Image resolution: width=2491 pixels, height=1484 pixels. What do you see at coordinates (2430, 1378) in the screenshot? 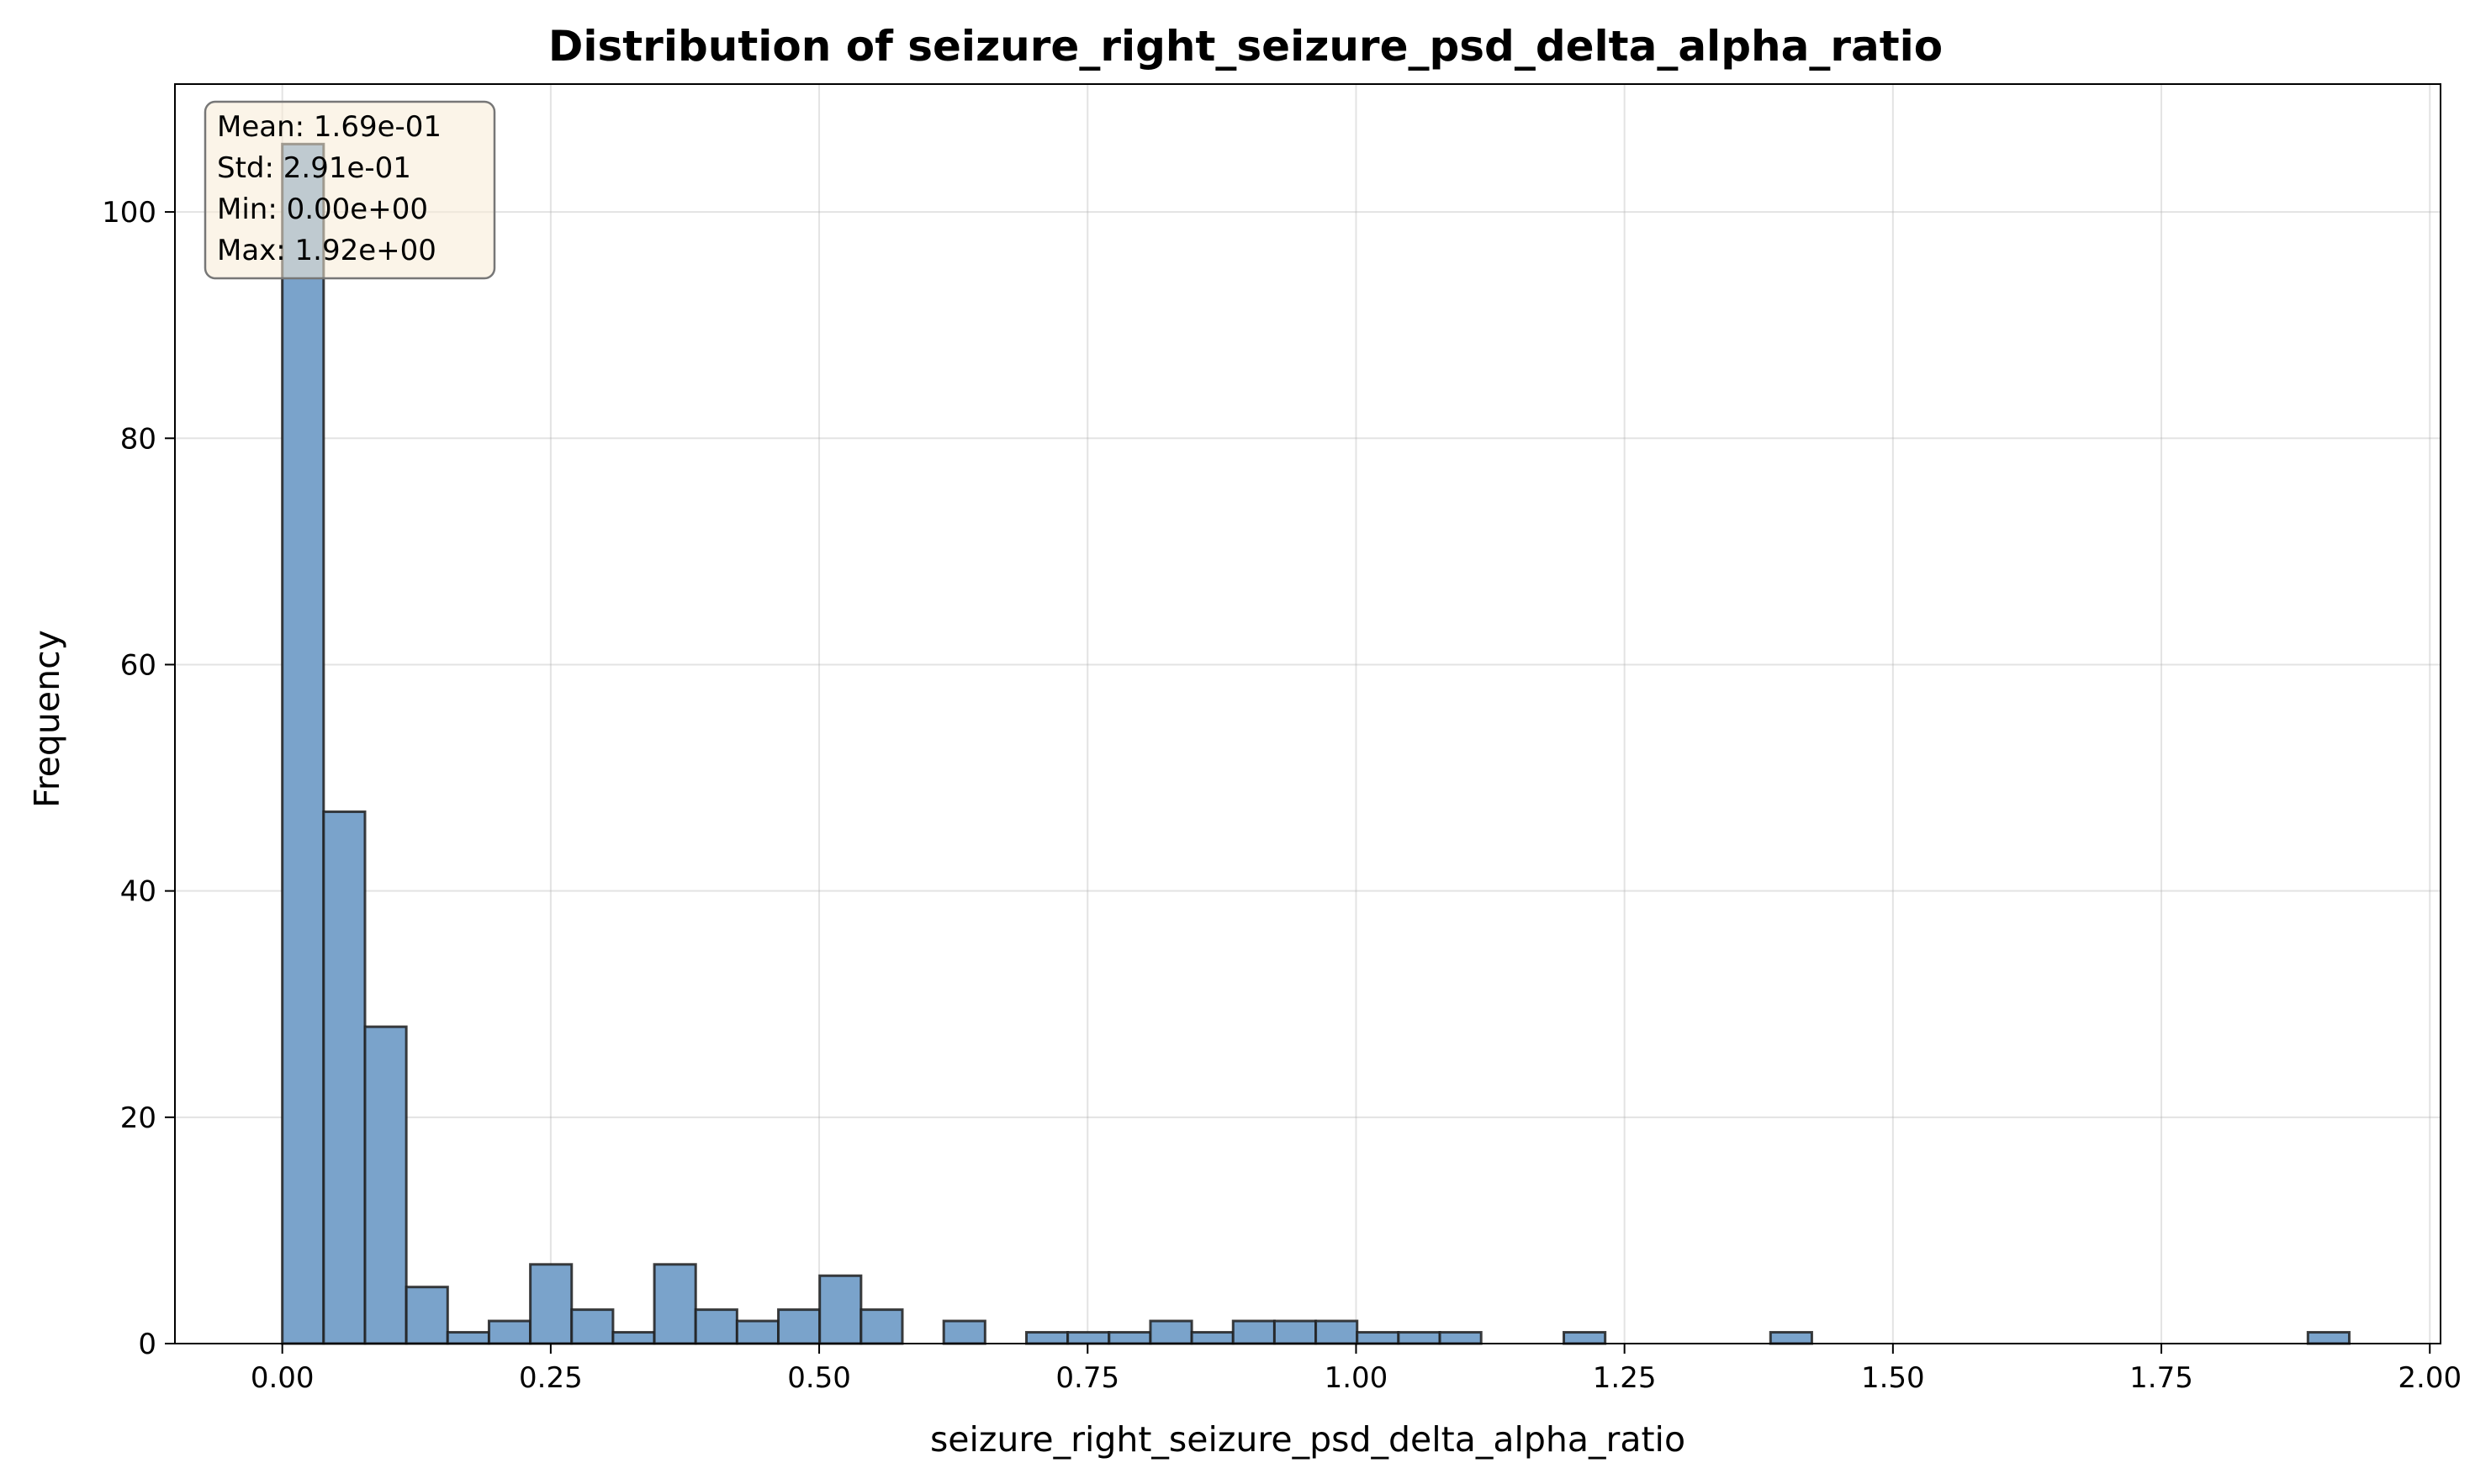
I see `x-tick-label: 2.00` at bounding box center [2430, 1378].